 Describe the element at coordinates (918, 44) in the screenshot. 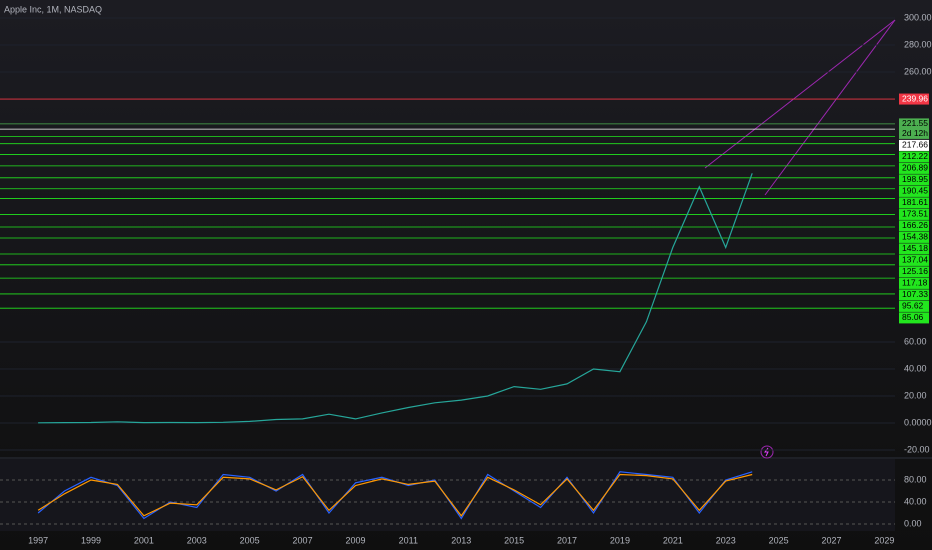

I see `y-tick-label: 280.00` at that location.